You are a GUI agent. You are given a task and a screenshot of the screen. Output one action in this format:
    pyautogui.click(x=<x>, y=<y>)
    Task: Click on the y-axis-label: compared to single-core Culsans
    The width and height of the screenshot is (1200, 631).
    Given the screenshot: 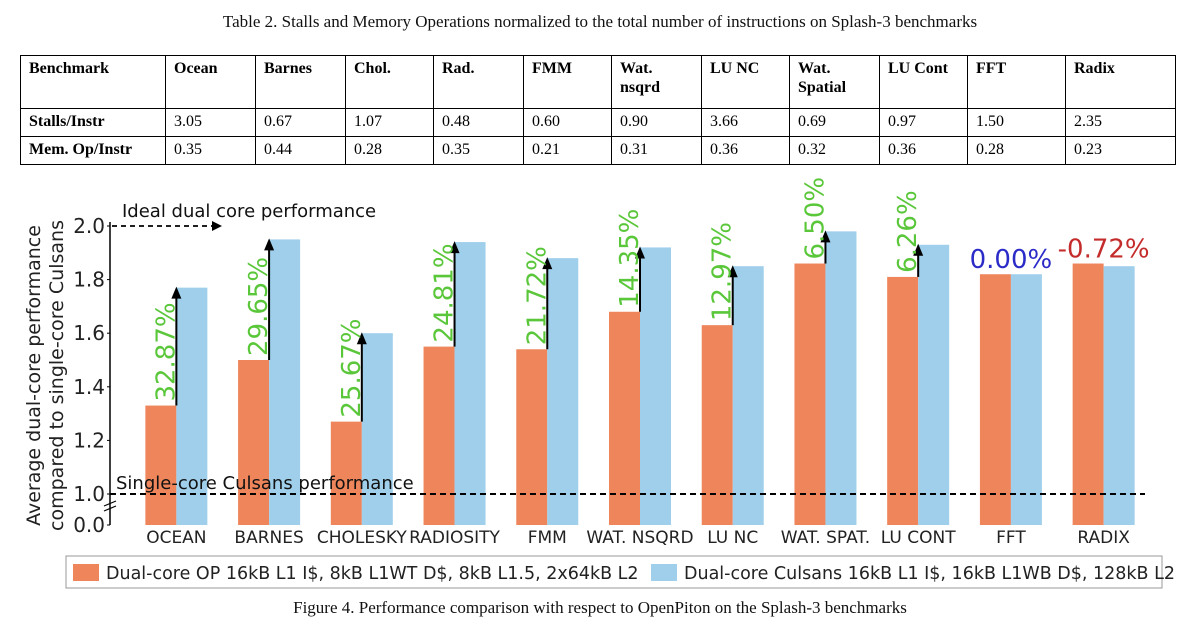 What is the action you would take?
    pyautogui.click(x=57, y=375)
    